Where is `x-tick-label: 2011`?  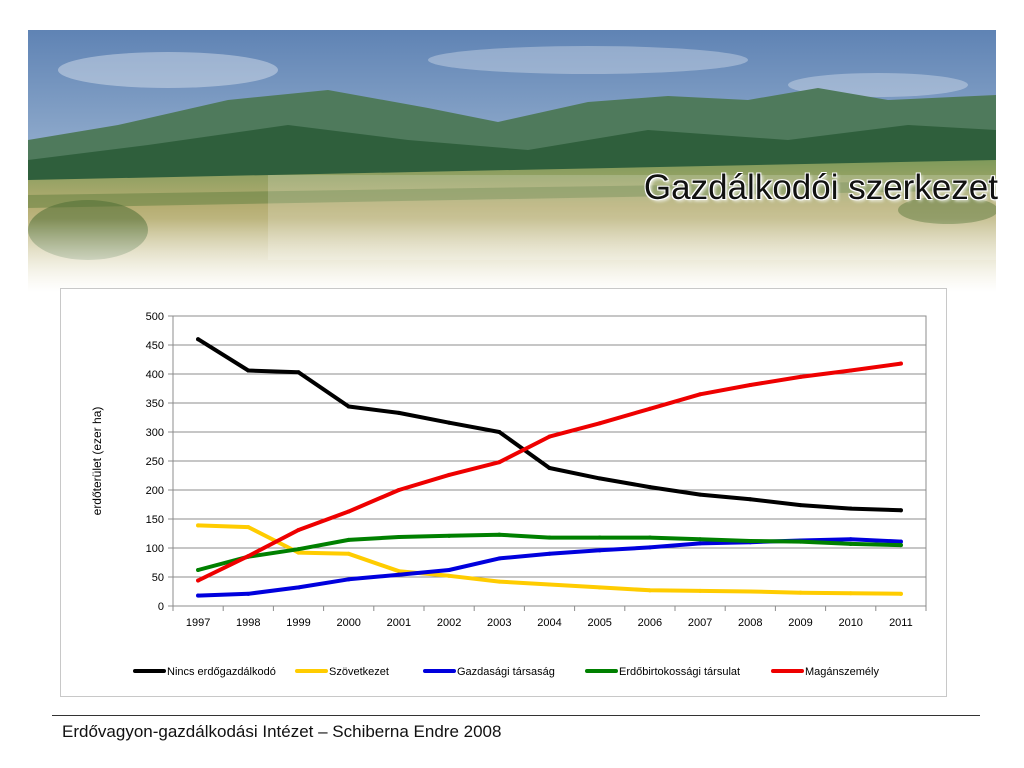 x-tick-label: 2011 is located at coordinates (901, 623).